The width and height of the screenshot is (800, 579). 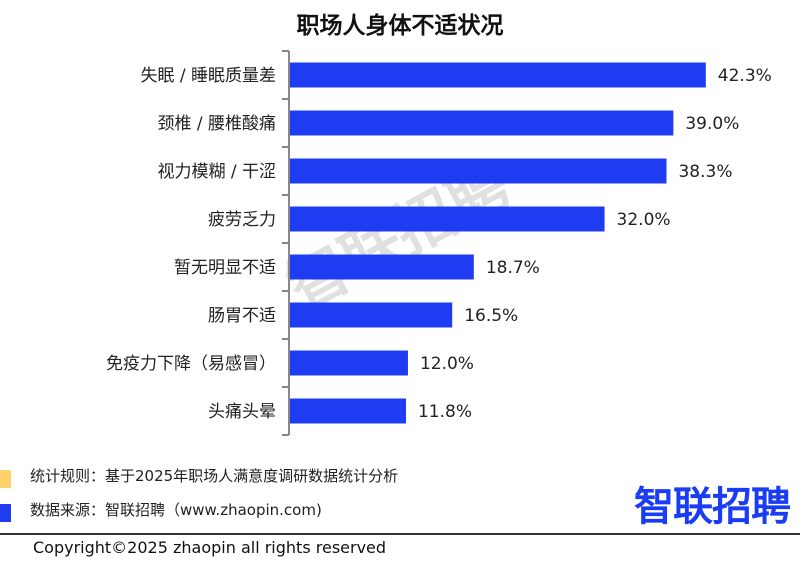 I want to click on legend-swatch-rule, so click(x=5, y=479).